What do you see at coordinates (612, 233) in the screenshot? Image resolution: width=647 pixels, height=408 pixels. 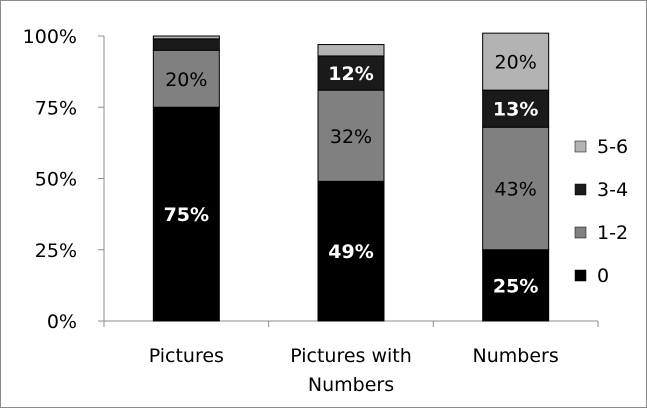 I see `legend-label: 1-2` at bounding box center [612, 233].